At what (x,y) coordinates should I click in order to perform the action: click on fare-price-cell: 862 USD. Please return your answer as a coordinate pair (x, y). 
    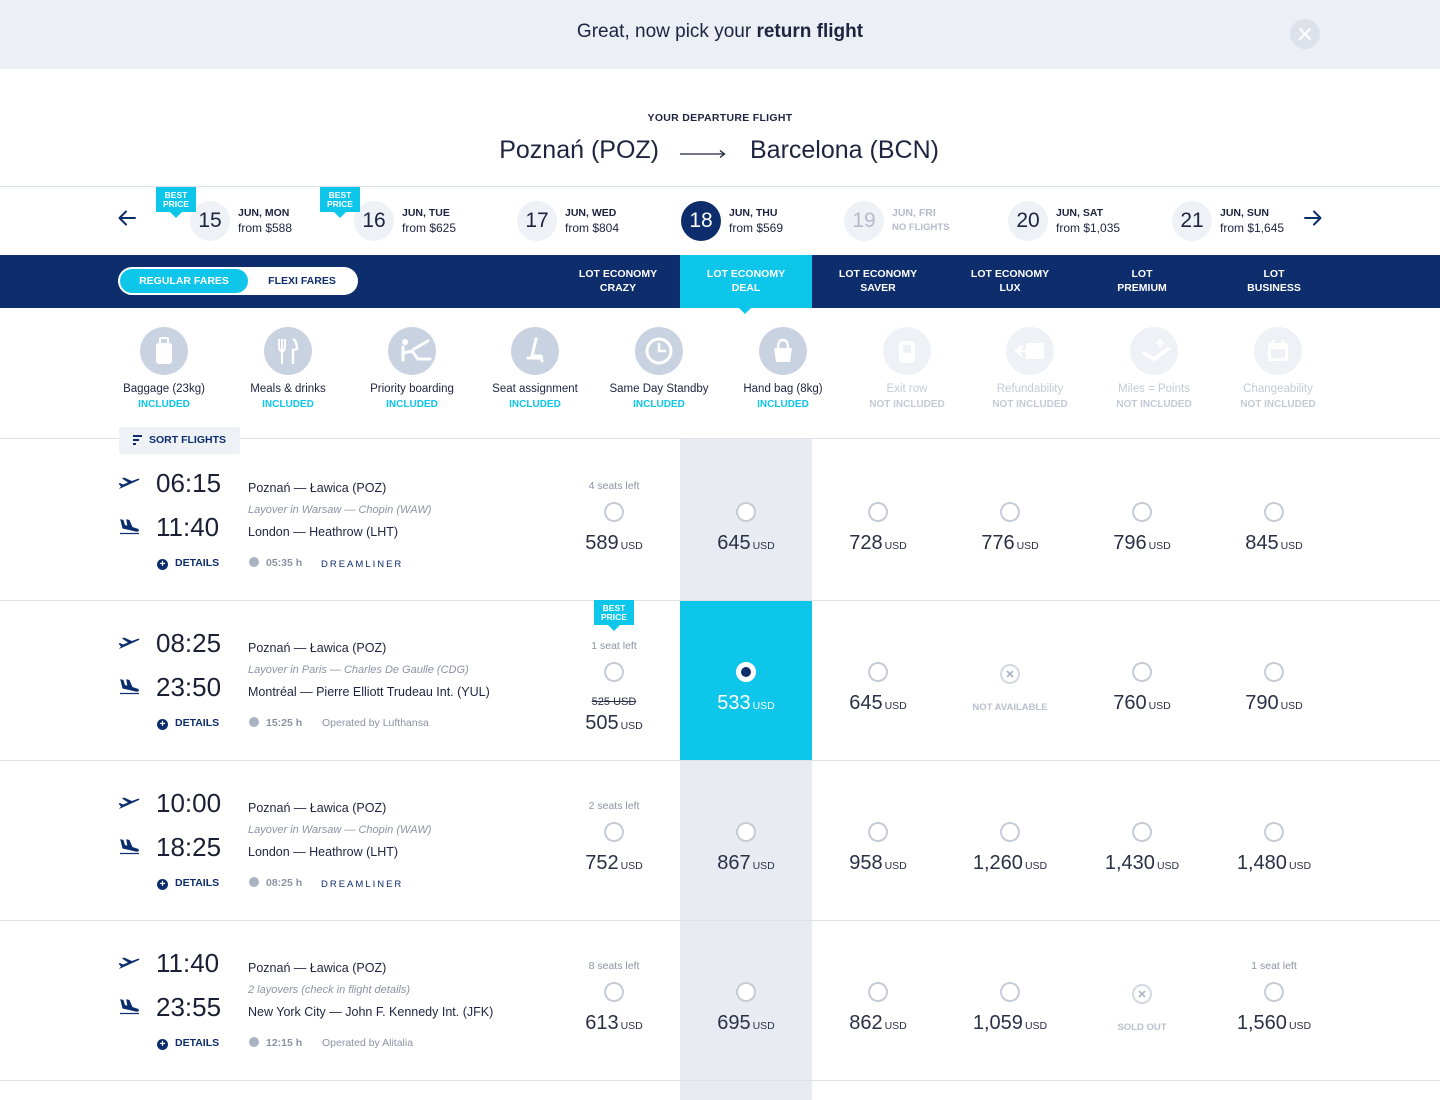
    Looking at the image, I should click on (878, 999).